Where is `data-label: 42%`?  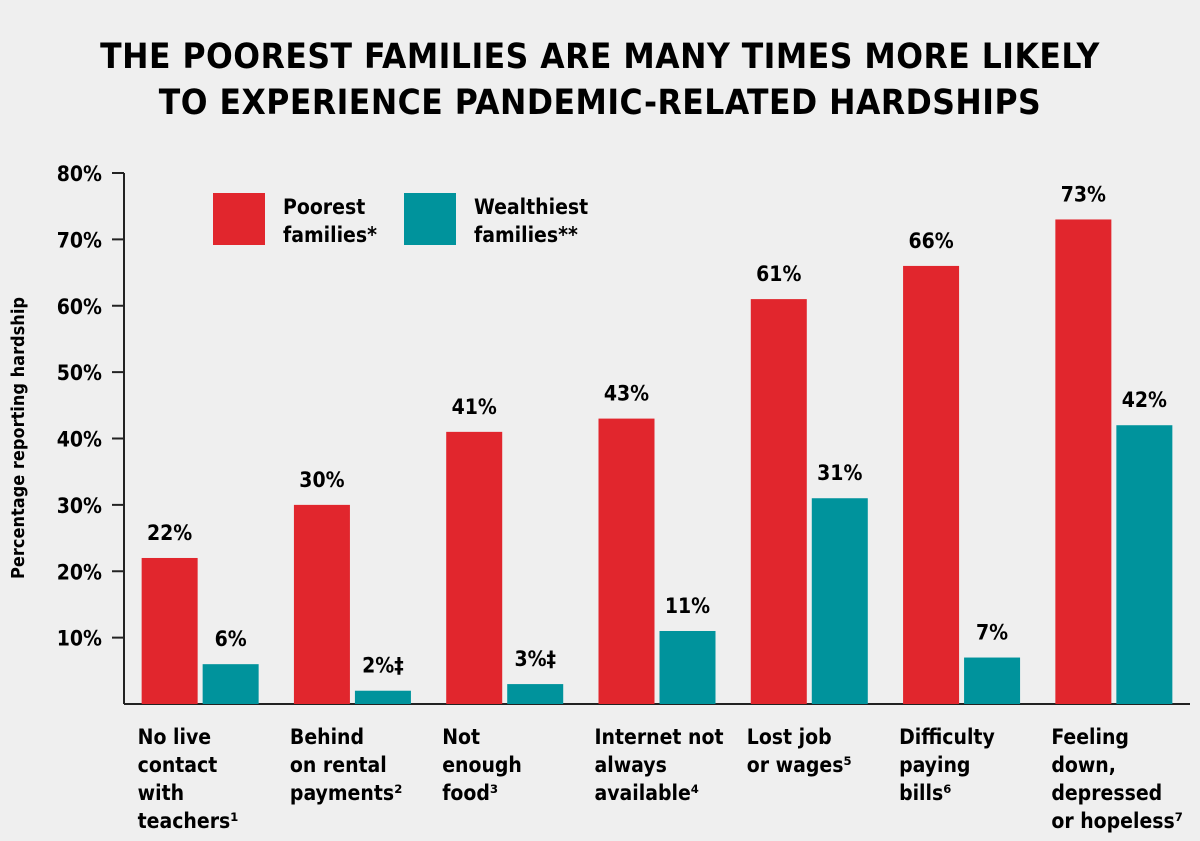 data-label: 42% is located at coordinates (1144, 400).